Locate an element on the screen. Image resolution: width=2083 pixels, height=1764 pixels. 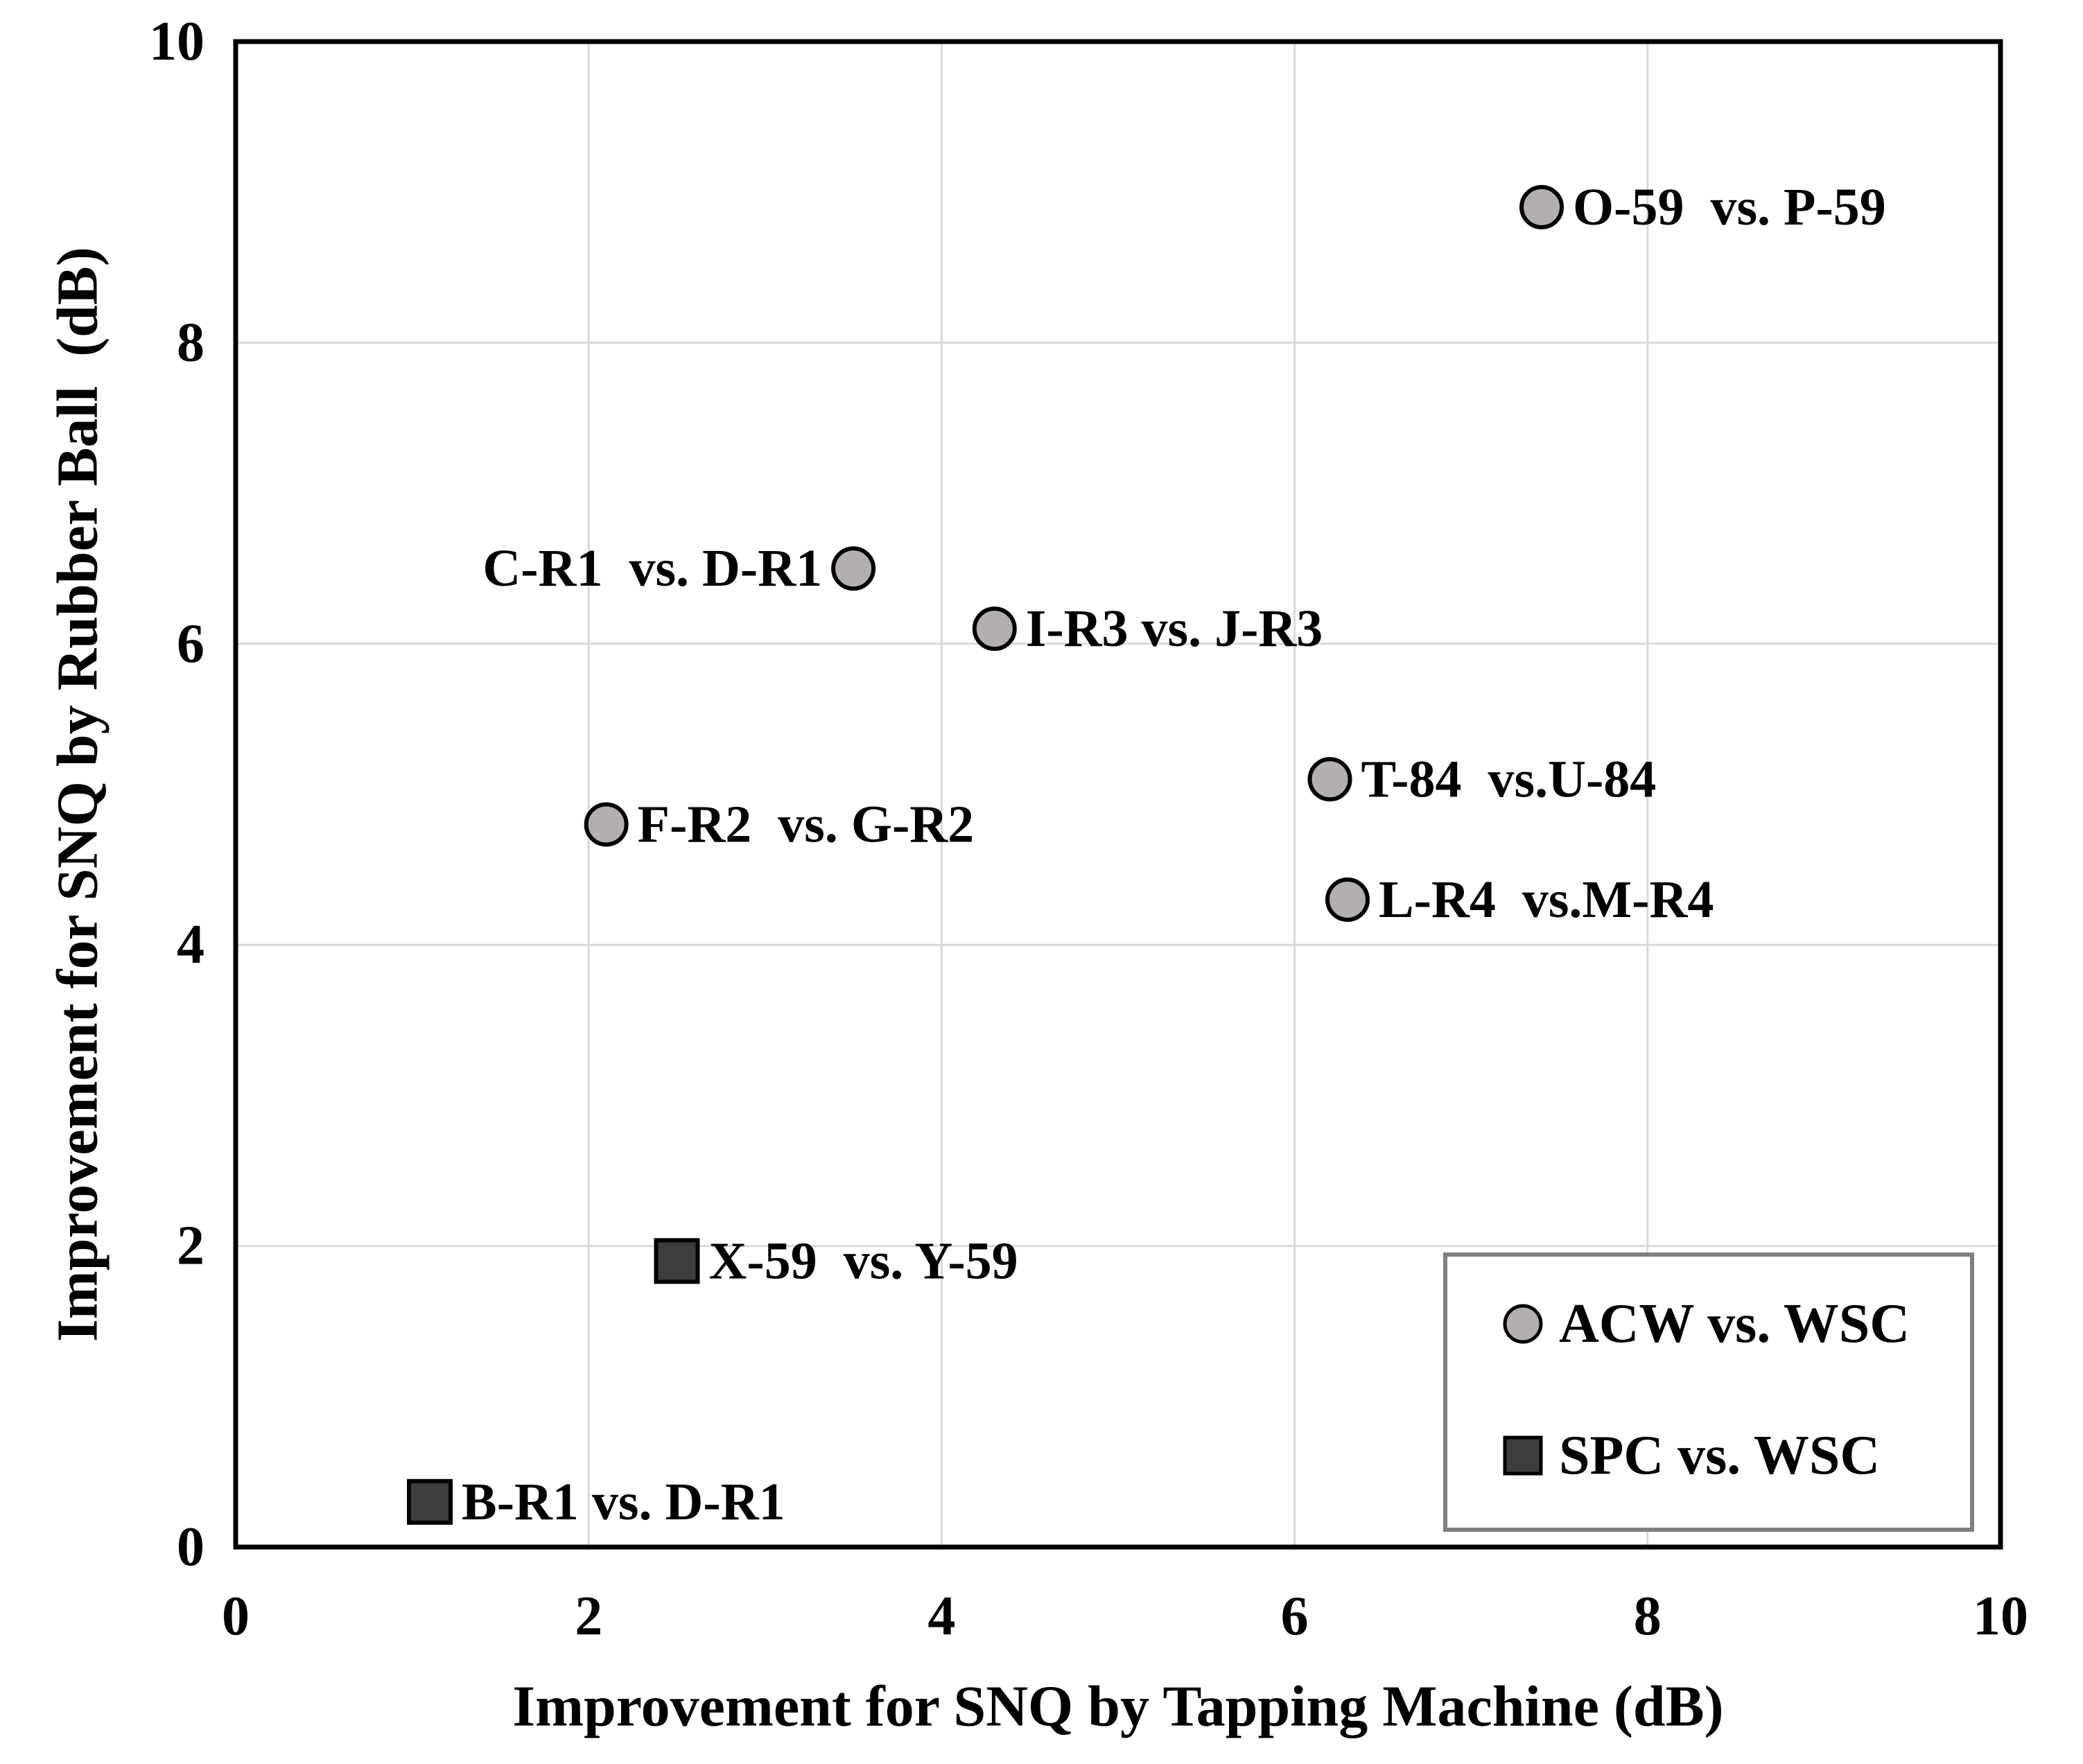
legend-marker-square is located at coordinates (1523, 1455).